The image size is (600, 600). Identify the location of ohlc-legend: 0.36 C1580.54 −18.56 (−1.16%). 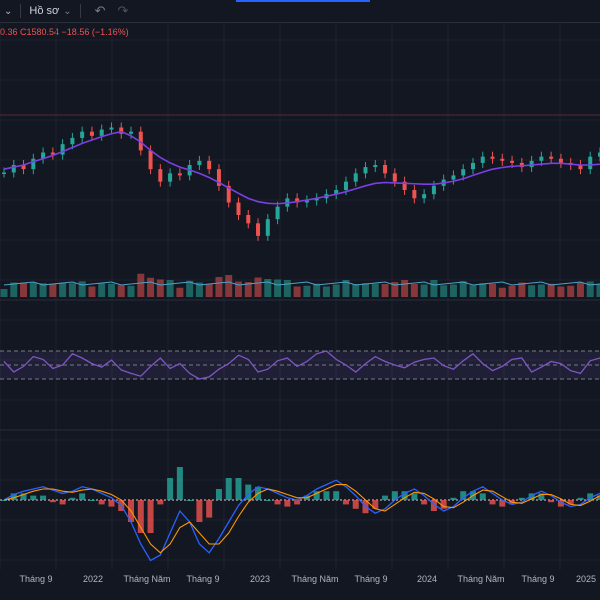
(64, 32).